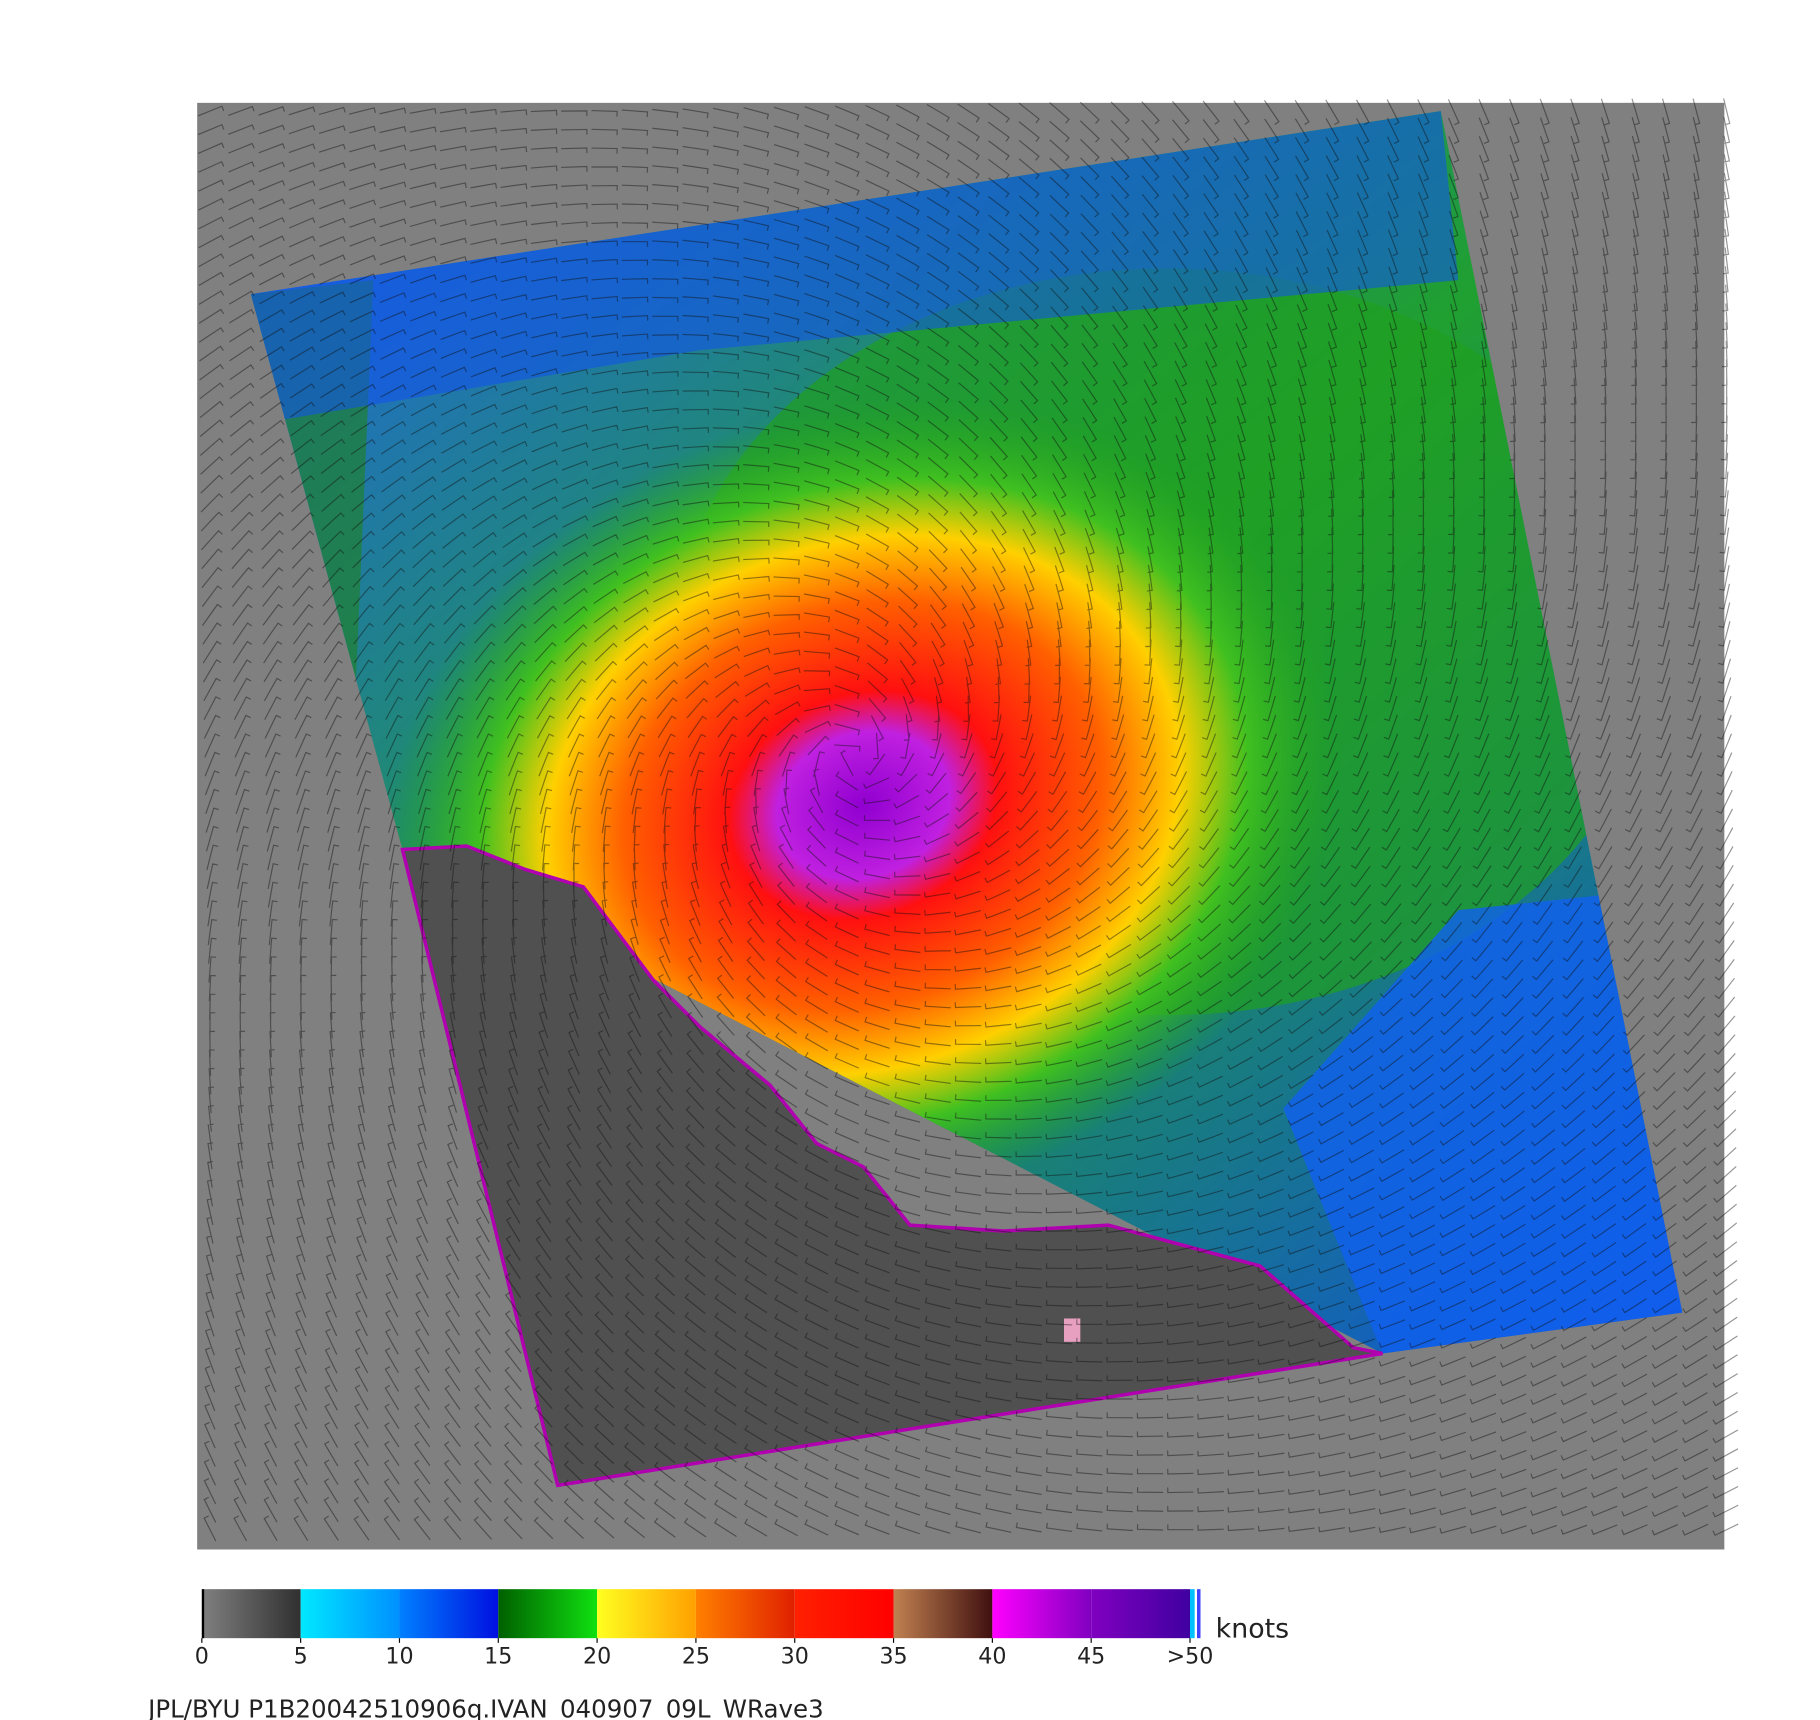 The width and height of the screenshot is (1820, 1720). What do you see at coordinates (498, 1656) in the screenshot?
I see `colorbar-tick-label: 15` at bounding box center [498, 1656].